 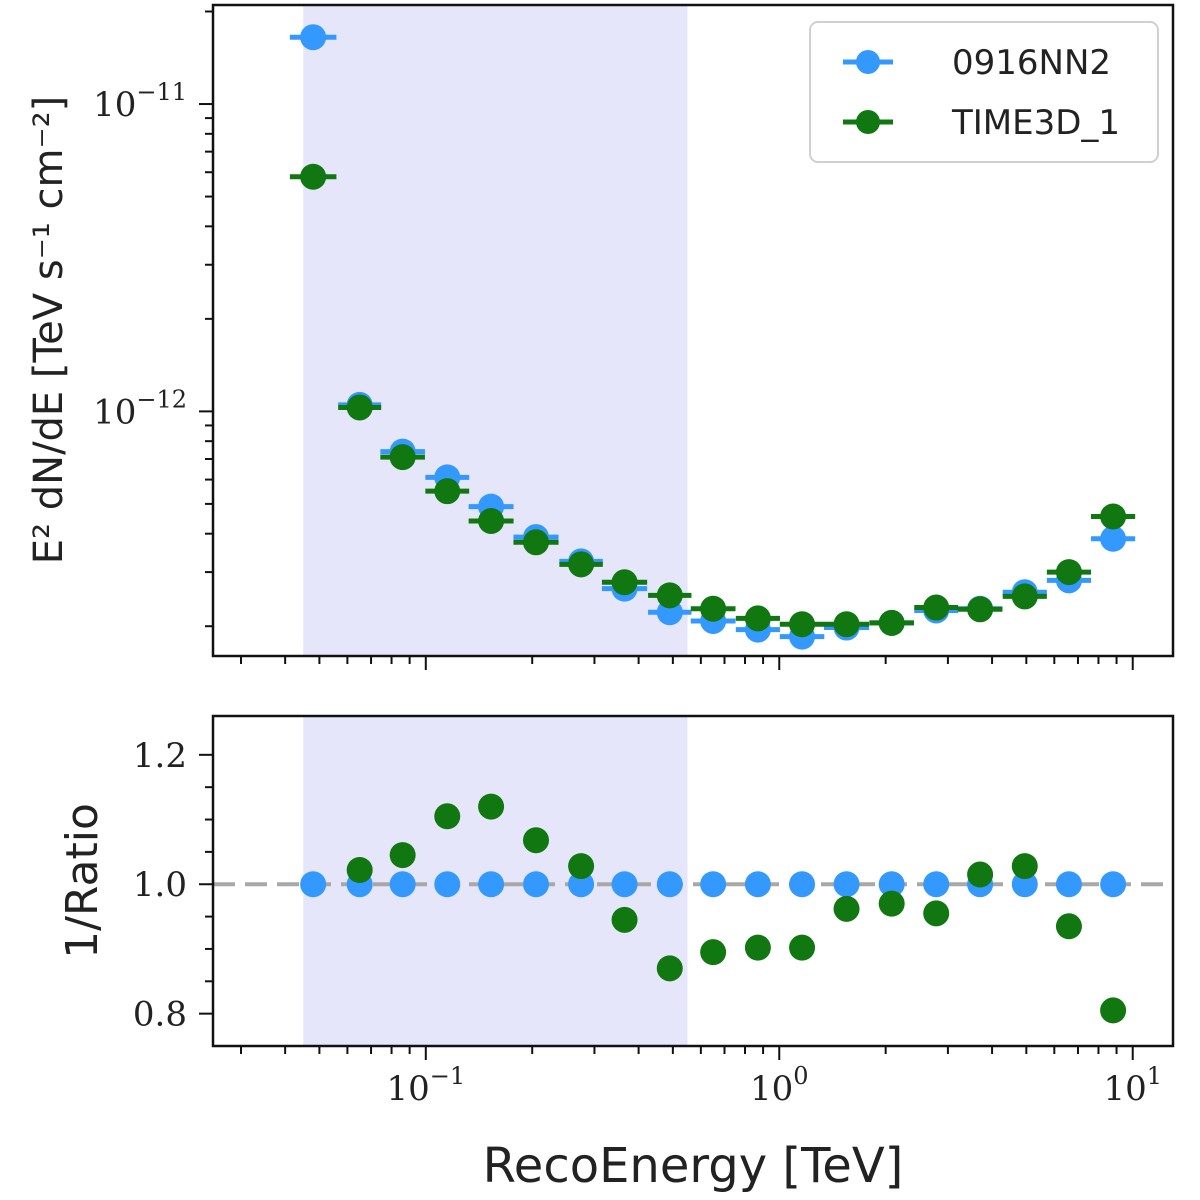 What do you see at coordinates (693, 1166) in the screenshot?
I see `x-axis-label: RecoEnergy [TeV]` at bounding box center [693, 1166].